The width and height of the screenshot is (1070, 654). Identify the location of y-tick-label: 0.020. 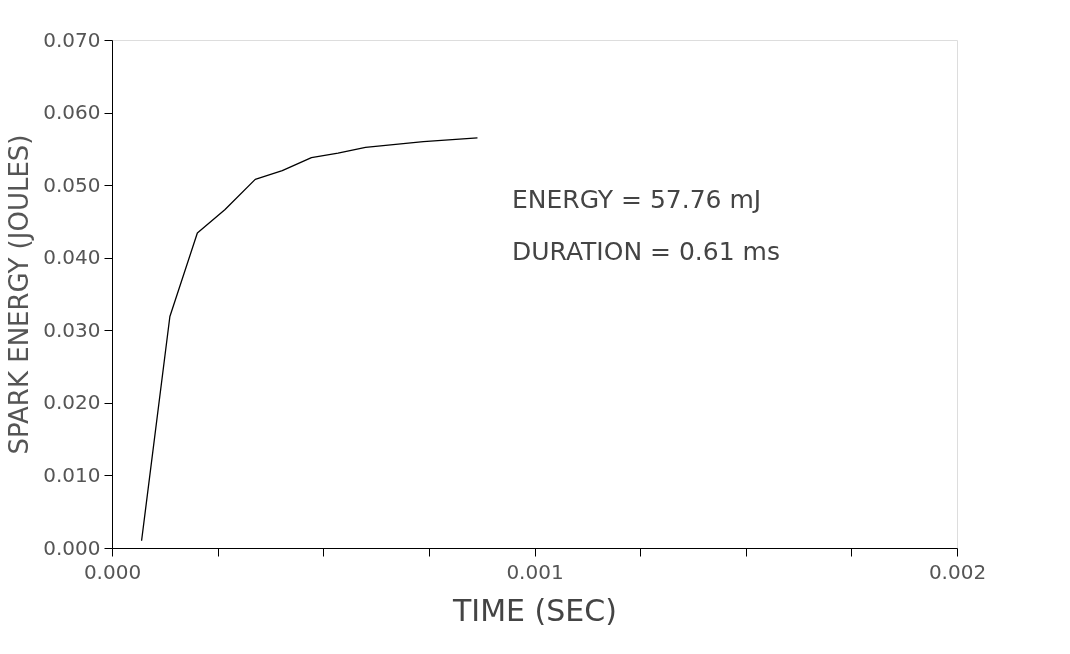
(72, 402).